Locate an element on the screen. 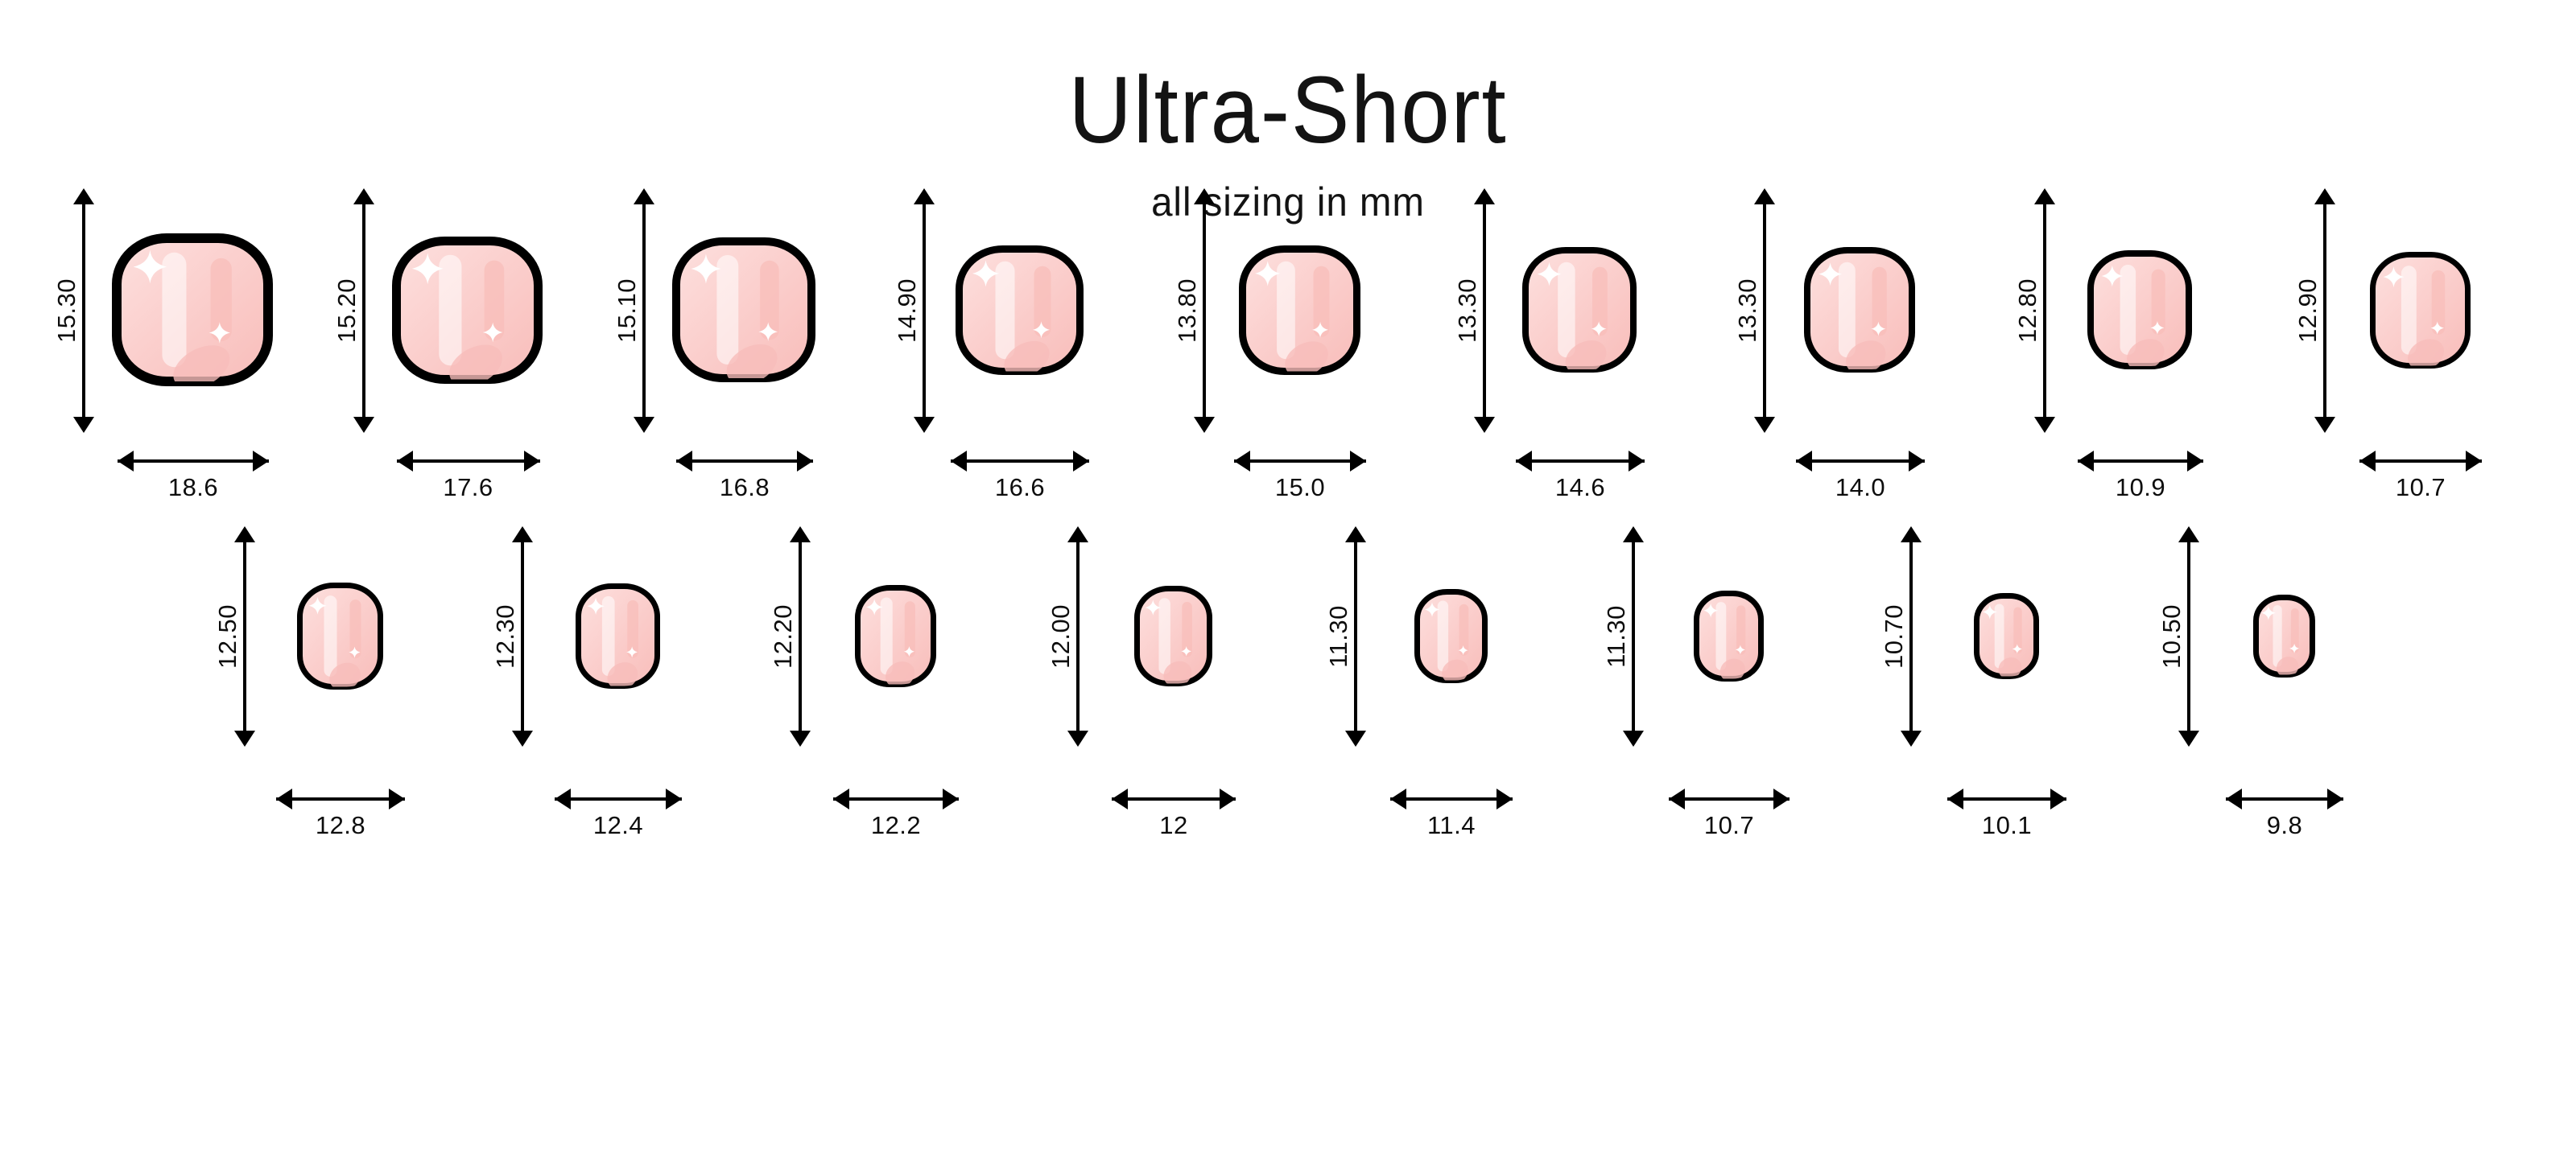 Image resolution: width=2576 pixels, height=1174 pixels. width-label: 12.2 is located at coordinates (896, 825).